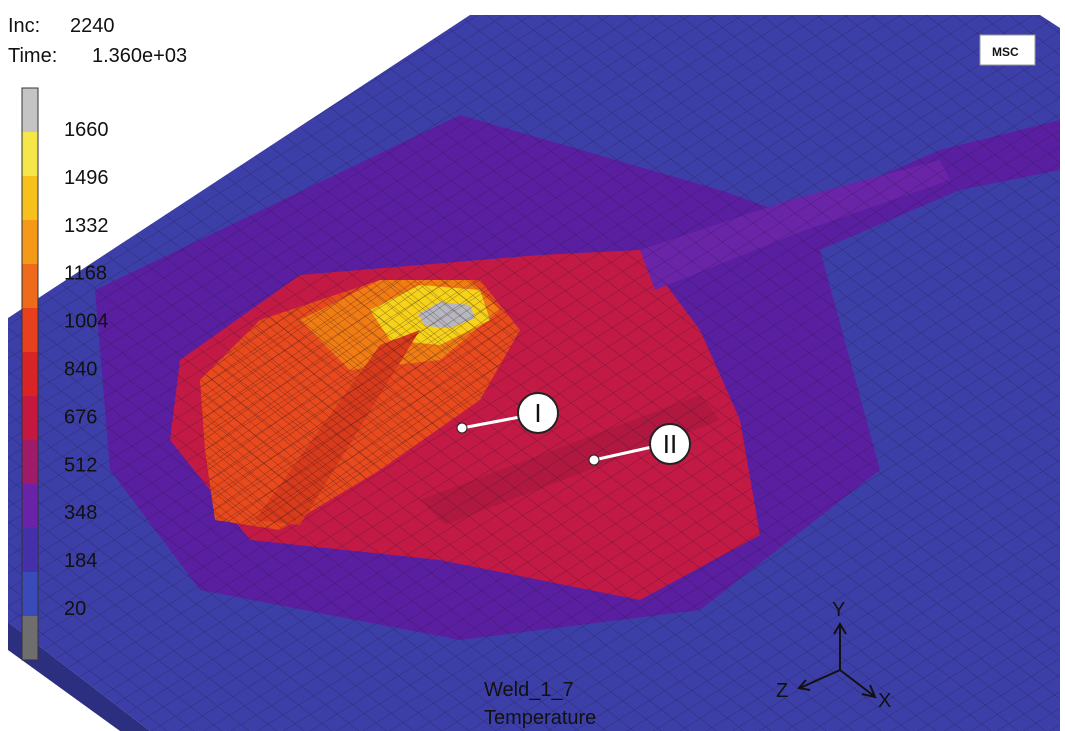  Describe the element at coordinates (529, 690) in the screenshot. I see `job-name: Weld_1_7` at that location.